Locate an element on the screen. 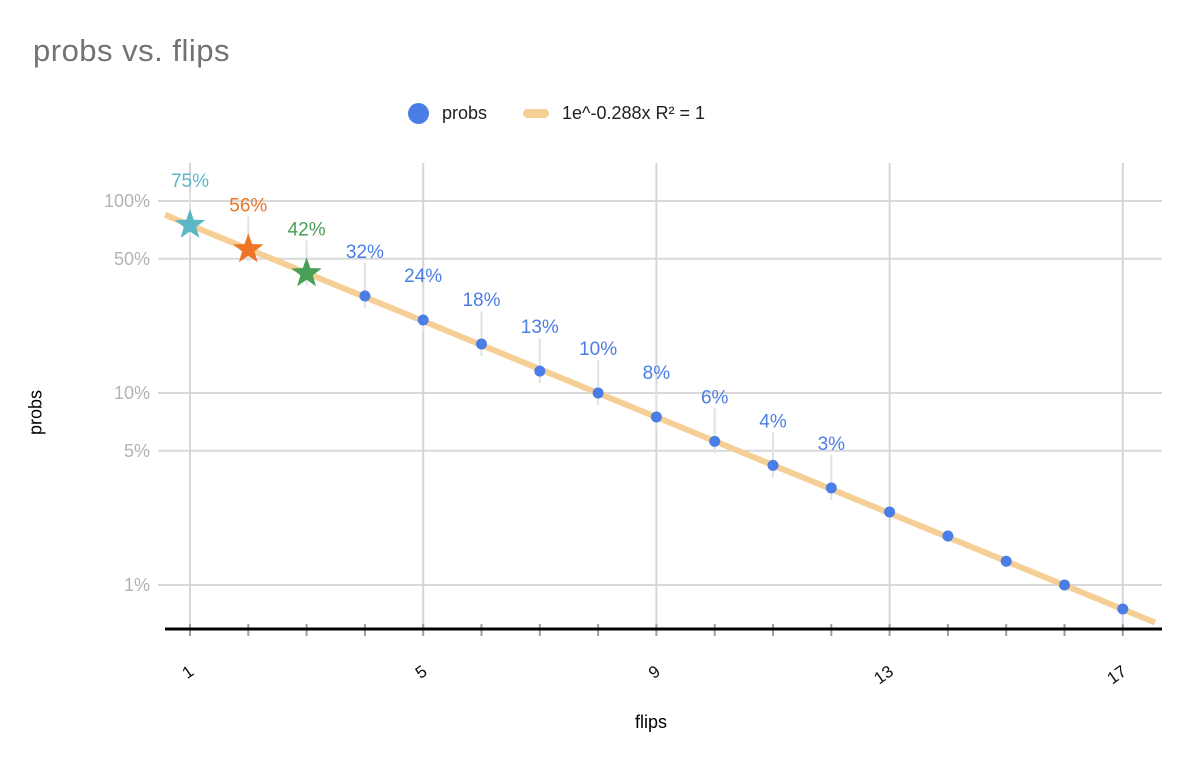 Image resolution: width=1186 pixels, height=770 pixels. data-point-label: 24% is located at coordinates (423, 276).